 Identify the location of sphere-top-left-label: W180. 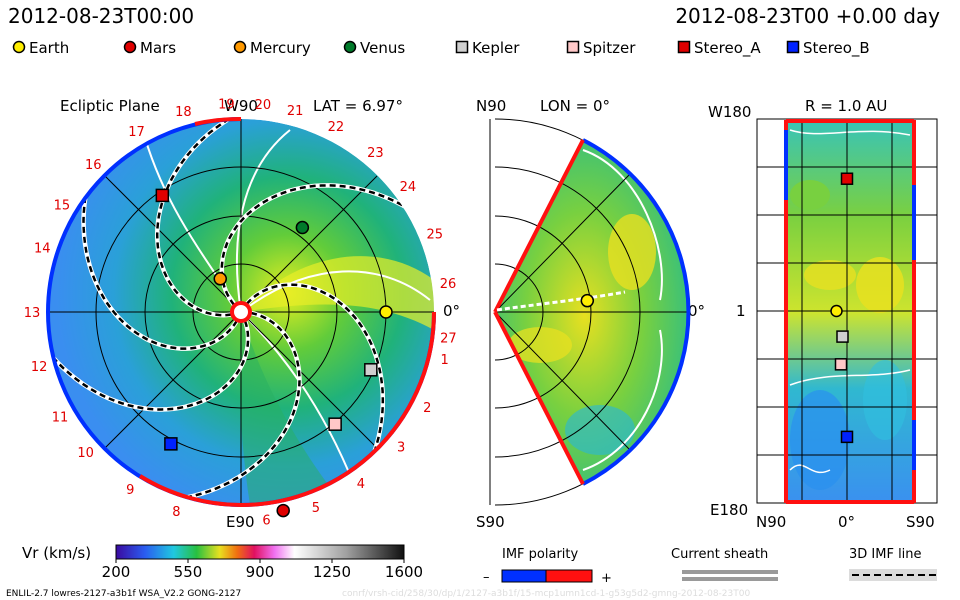
(729, 112).